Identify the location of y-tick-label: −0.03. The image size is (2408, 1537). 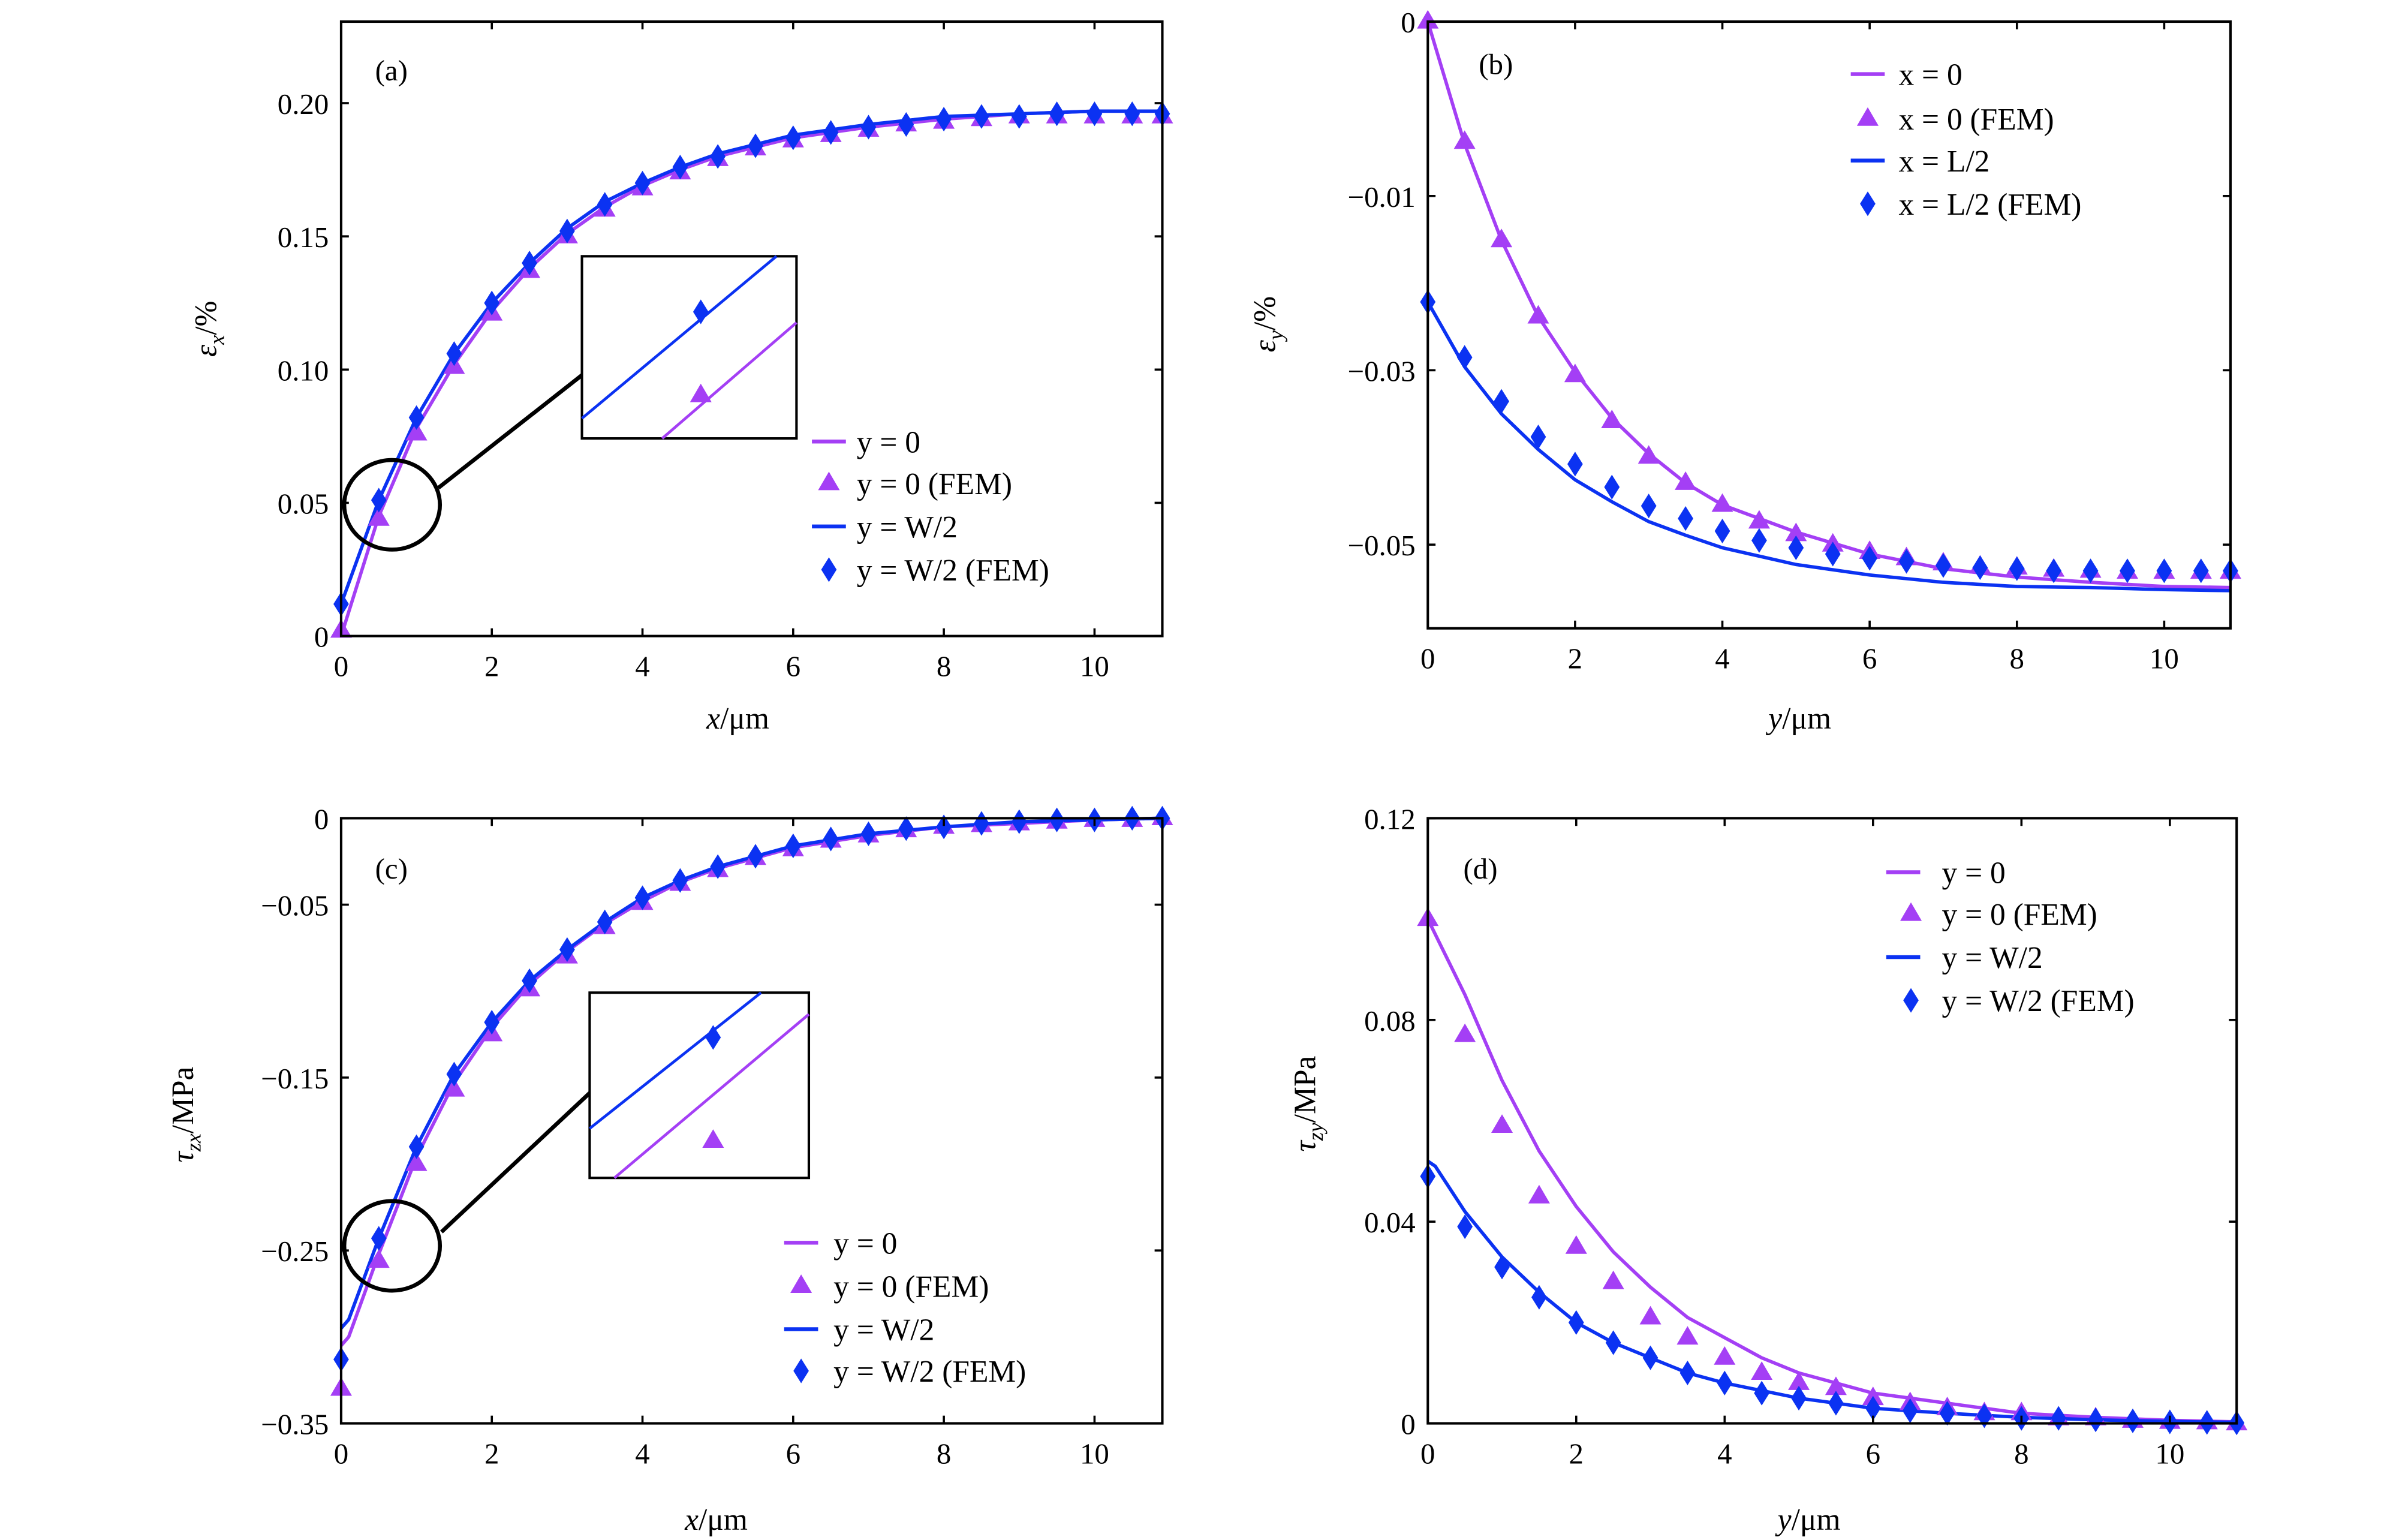
(1382, 370).